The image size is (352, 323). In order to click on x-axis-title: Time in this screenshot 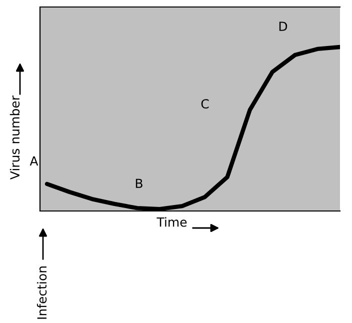, I will do `click(171, 222)`.